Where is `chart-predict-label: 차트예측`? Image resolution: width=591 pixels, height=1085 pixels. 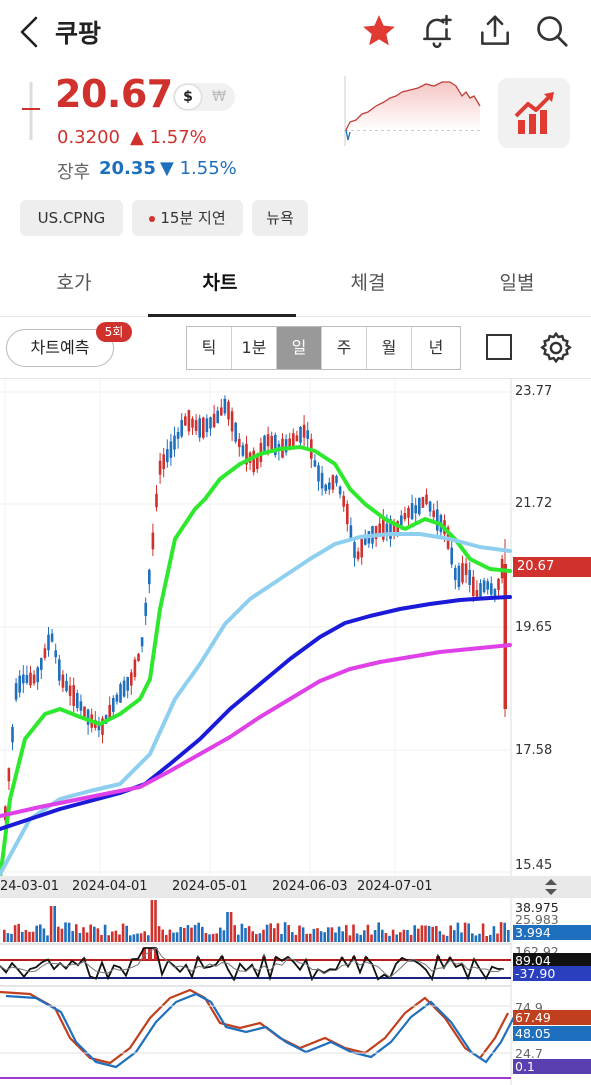 chart-predict-label: 차트예측 is located at coordinates (60, 347).